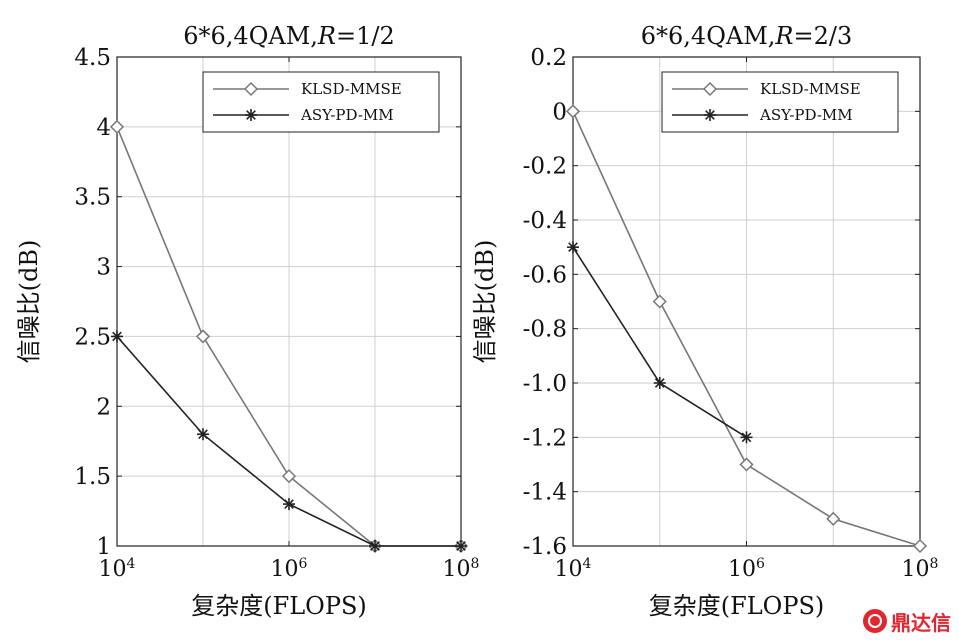 The width and height of the screenshot is (959, 642). Describe the element at coordinates (288, 36) in the screenshot. I see `chart-title: 6*6,4QAM,R=1/2` at that location.